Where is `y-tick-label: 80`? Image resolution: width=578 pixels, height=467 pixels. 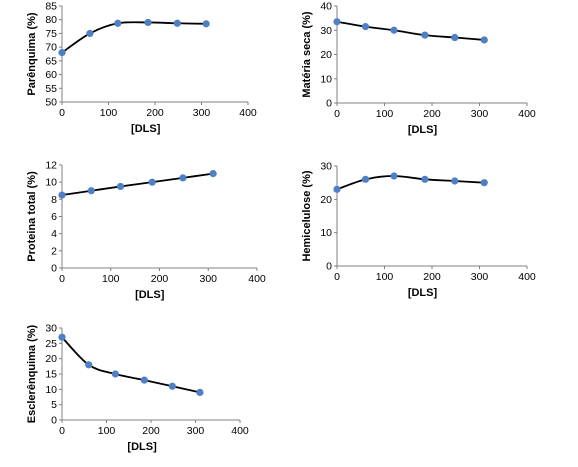
y-tick-label: 80 is located at coordinates (51, 20).